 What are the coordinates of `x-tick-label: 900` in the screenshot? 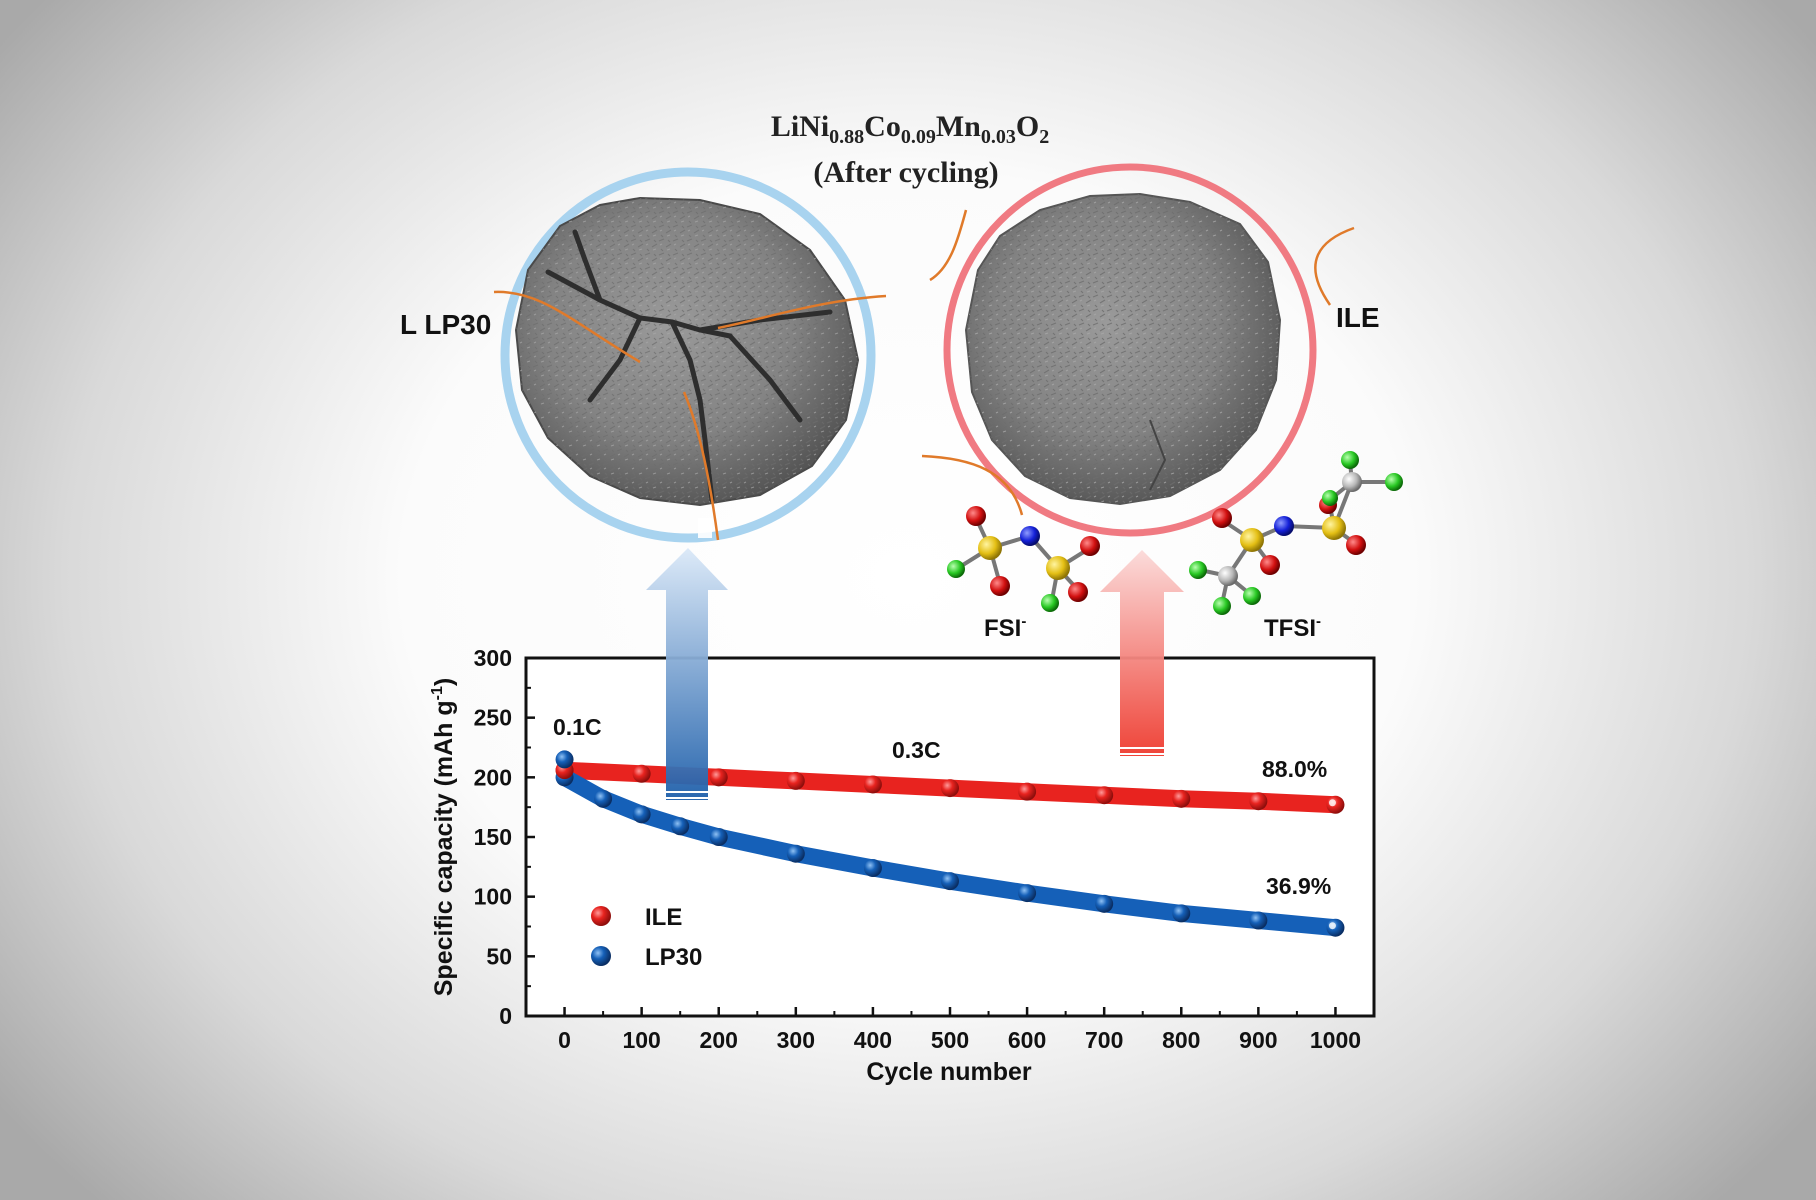 It's located at (1258, 1040).